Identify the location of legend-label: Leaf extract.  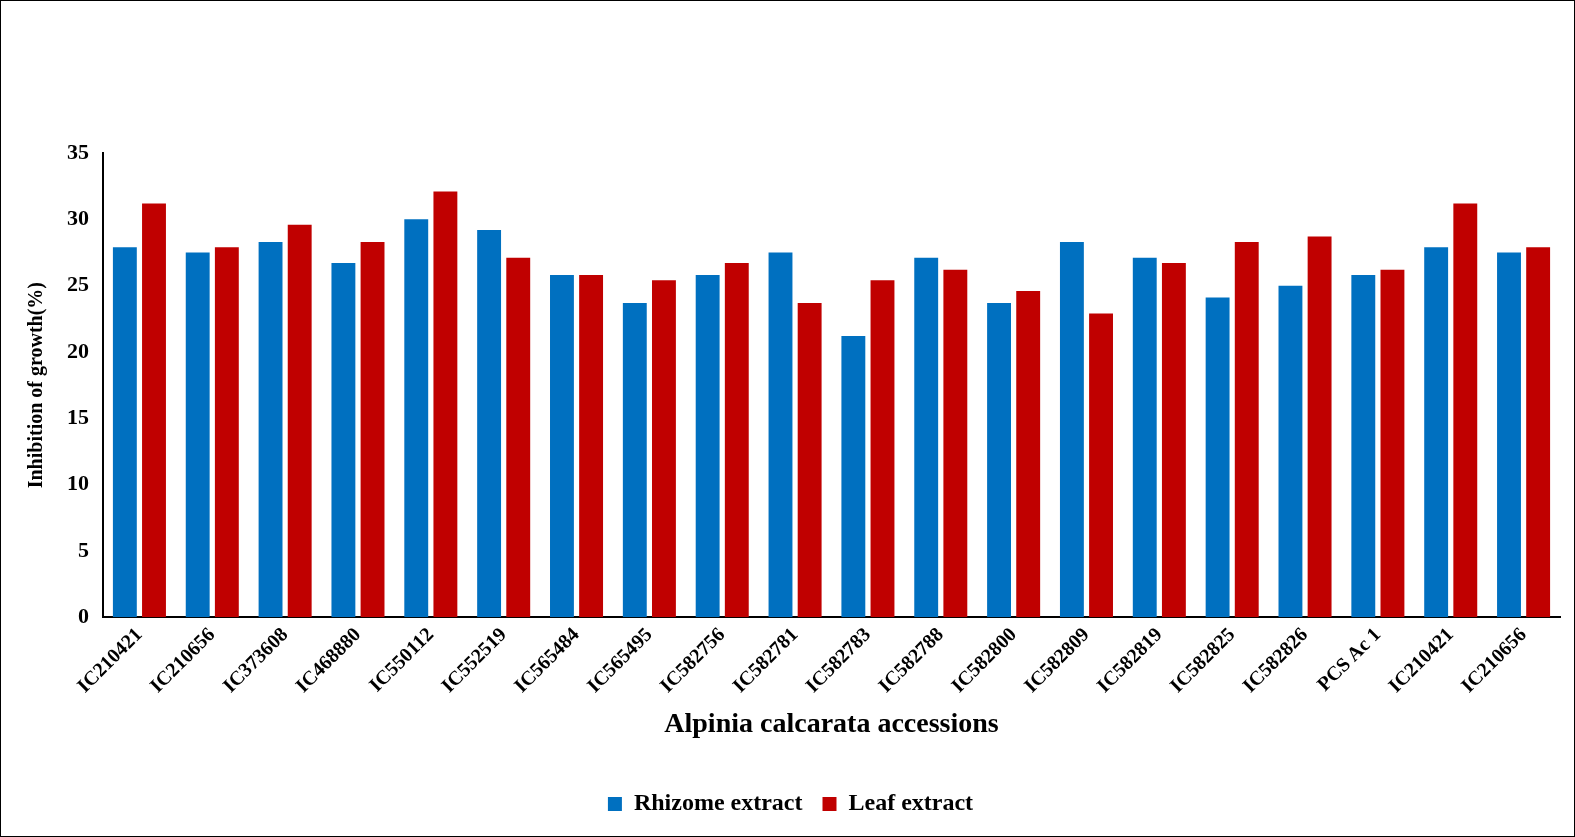
(911, 802).